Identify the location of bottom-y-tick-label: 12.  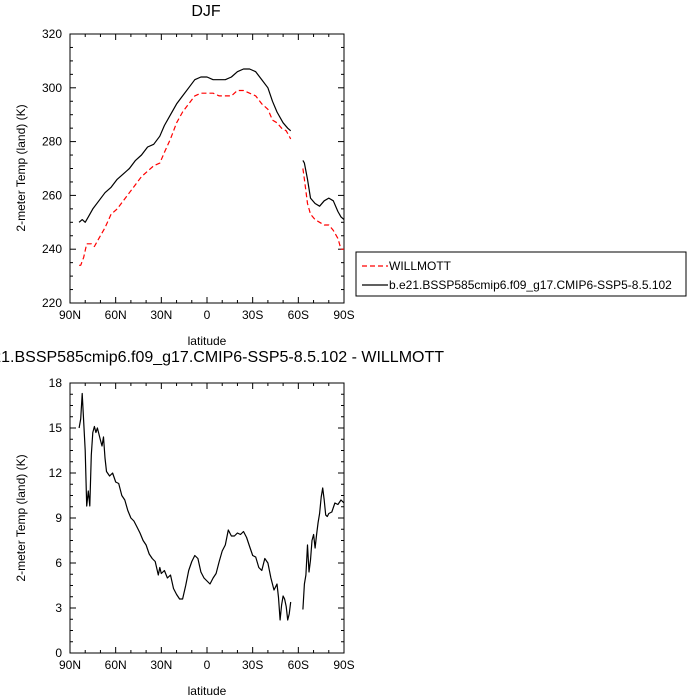
(56, 473).